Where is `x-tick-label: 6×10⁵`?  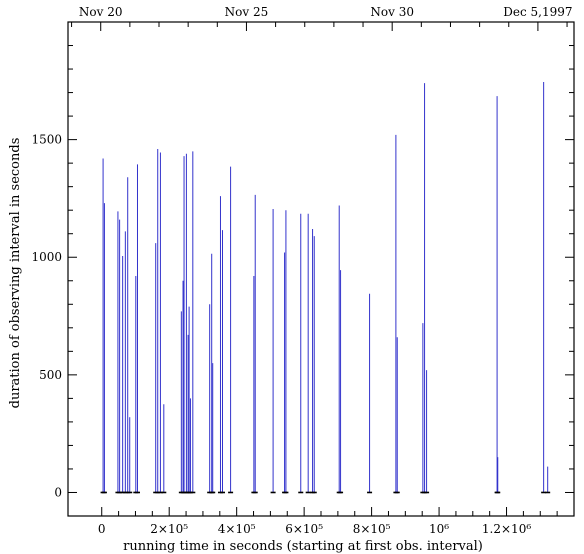 x-tick-label: 6×10⁵ is located at coordinates (304, 529).